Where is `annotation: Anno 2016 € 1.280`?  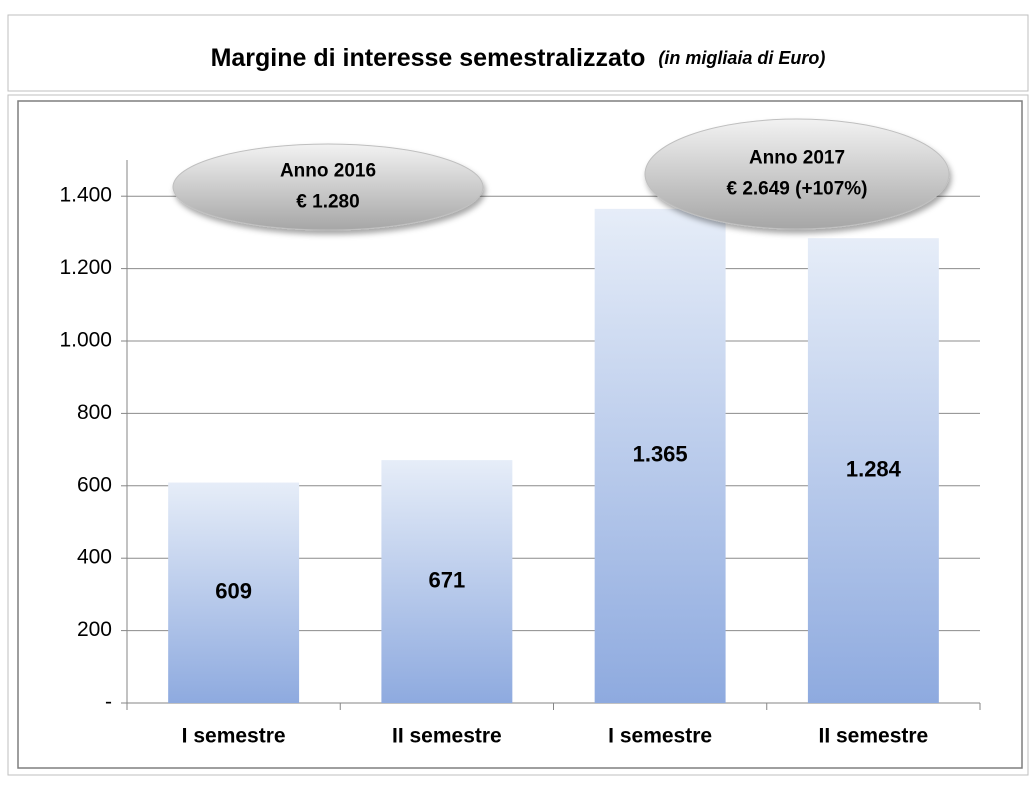
annotation: Anno 2016 € 1.280 is located at coordinates (328, 187).